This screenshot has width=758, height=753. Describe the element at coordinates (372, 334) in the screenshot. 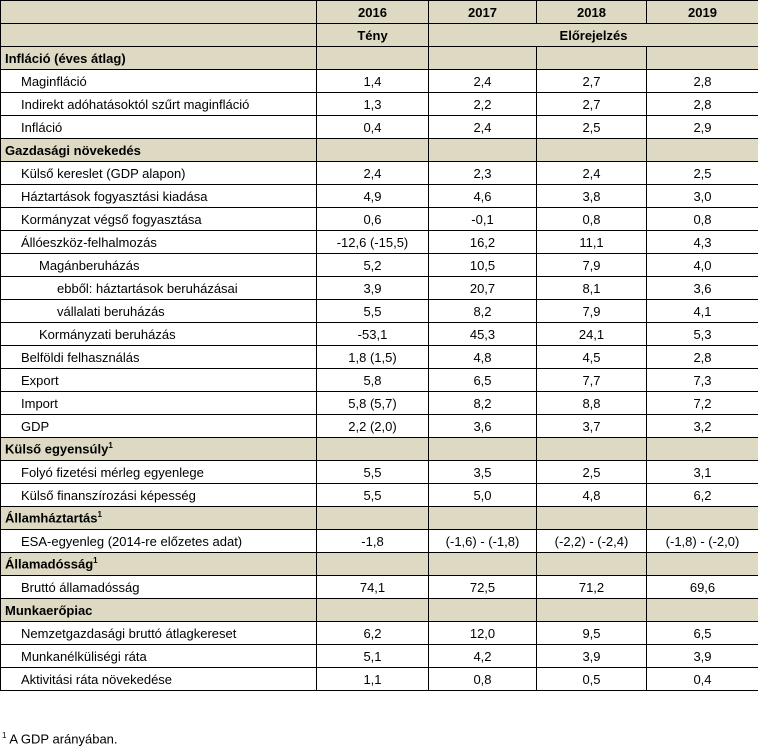

I see `cell-2016: -53,1` at that location.